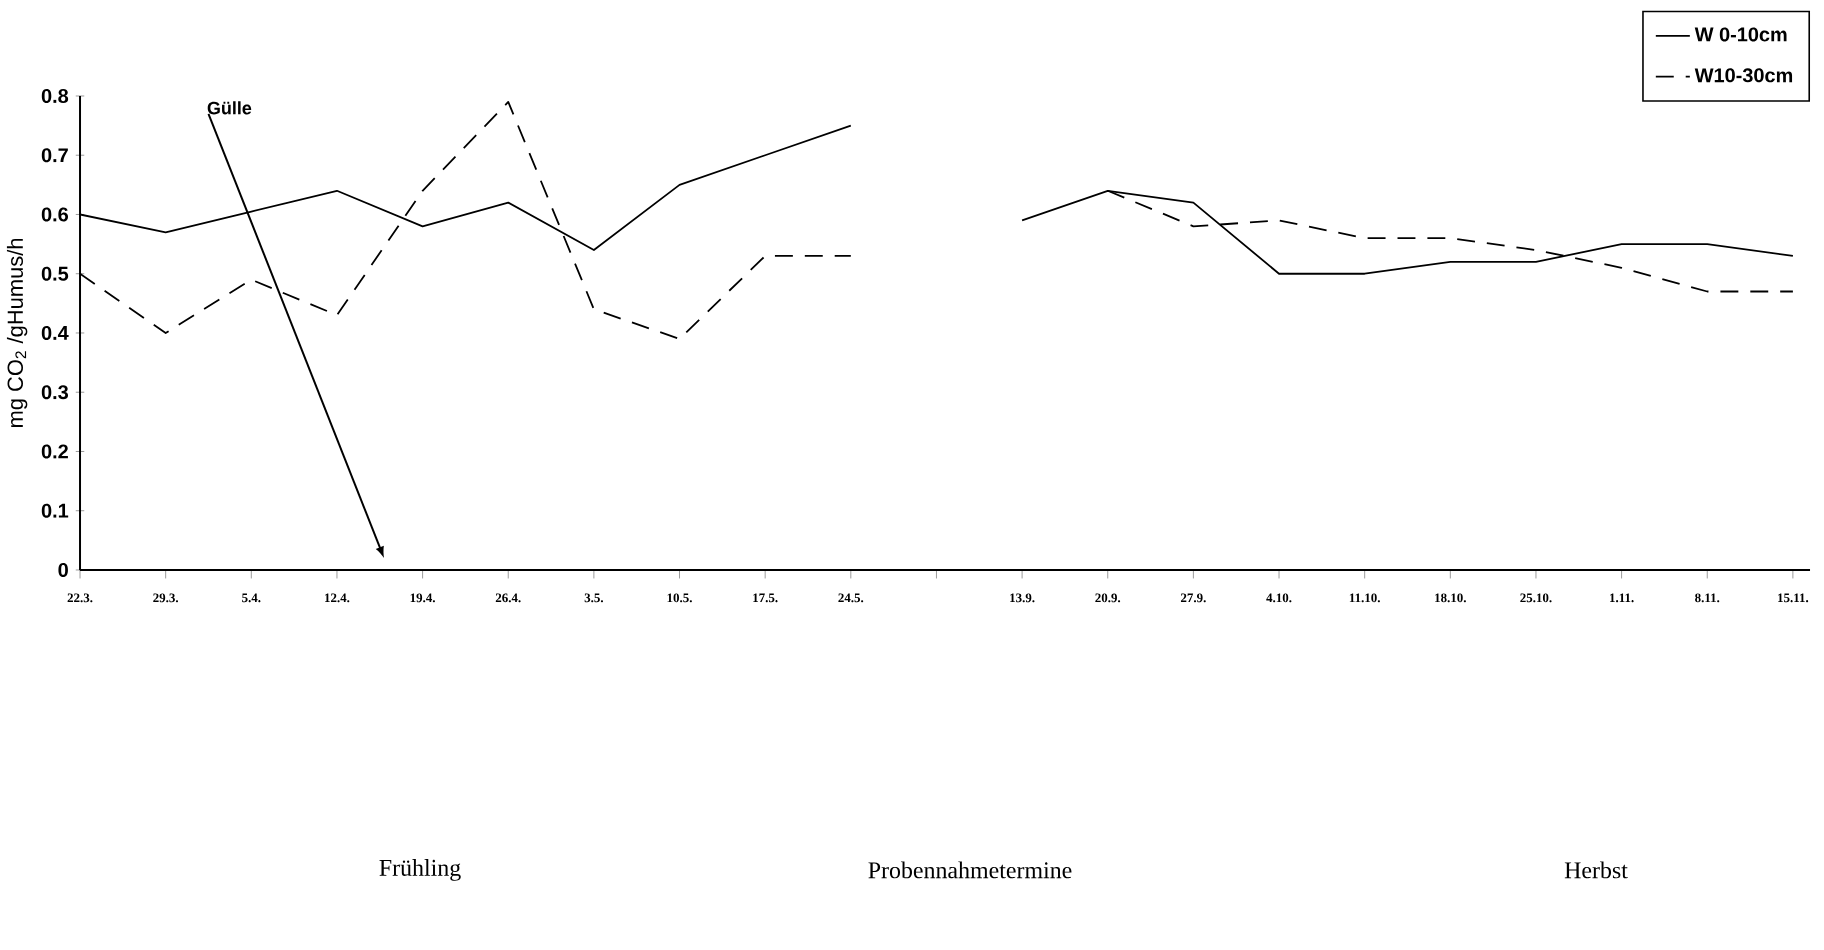 The image size is (1824, 950). I want to click on y-tick-label: 0.2, so click(54, 451).